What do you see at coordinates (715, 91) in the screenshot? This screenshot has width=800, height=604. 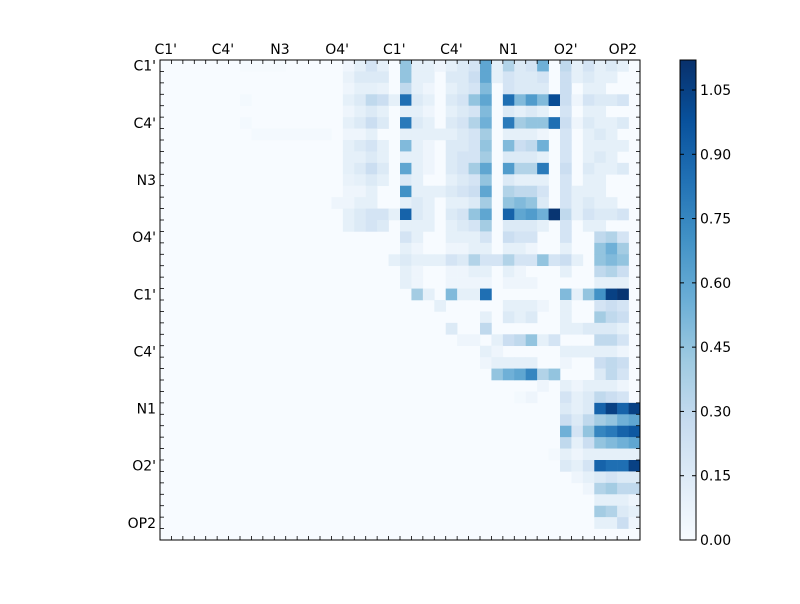 I see `colorbar-tick-label: 1.05` at bounding box center [715, 91].